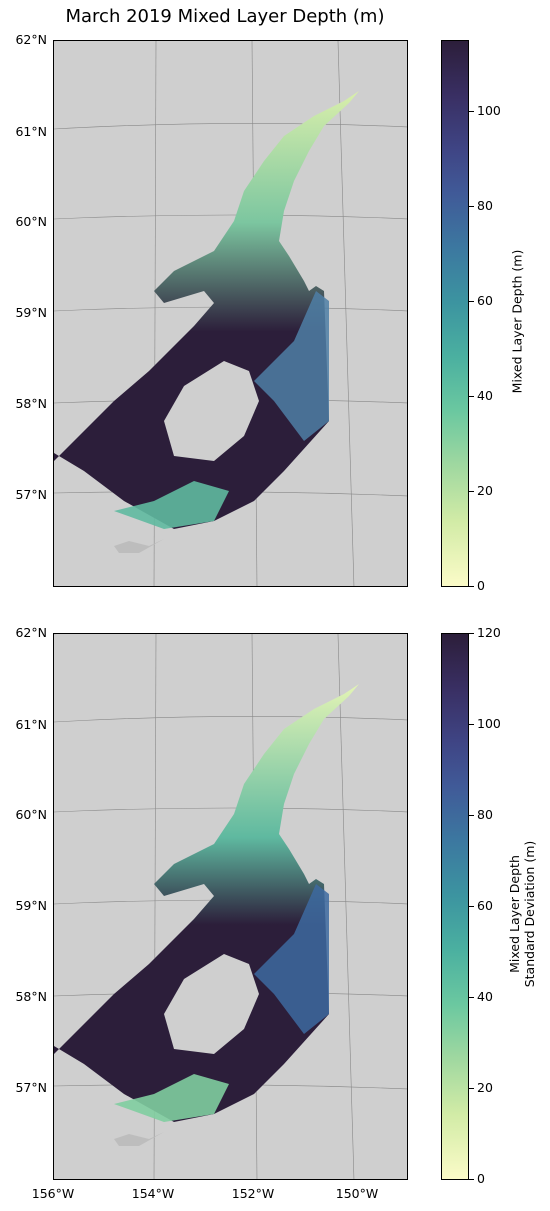  What do you see at coordinates (517, 321) in the screenshot?
I see `colorbar-label: Mixed Layer Depth (m)` at bounding box center [517, 321].